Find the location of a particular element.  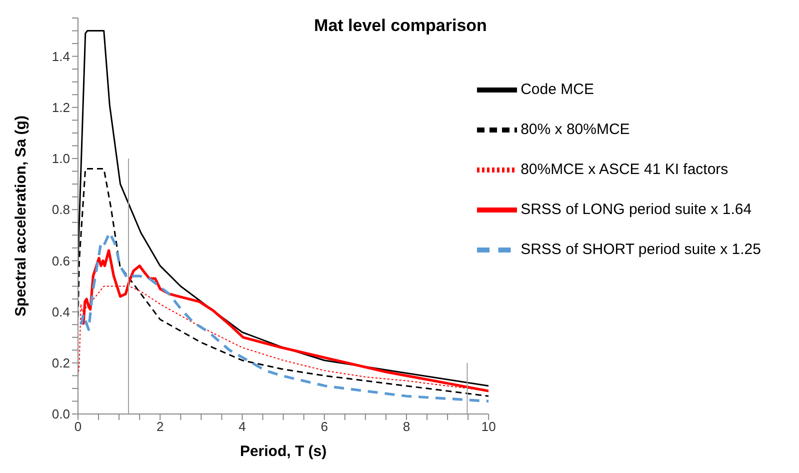

x-tick-label: 2 is located at coordinates (160, 426).